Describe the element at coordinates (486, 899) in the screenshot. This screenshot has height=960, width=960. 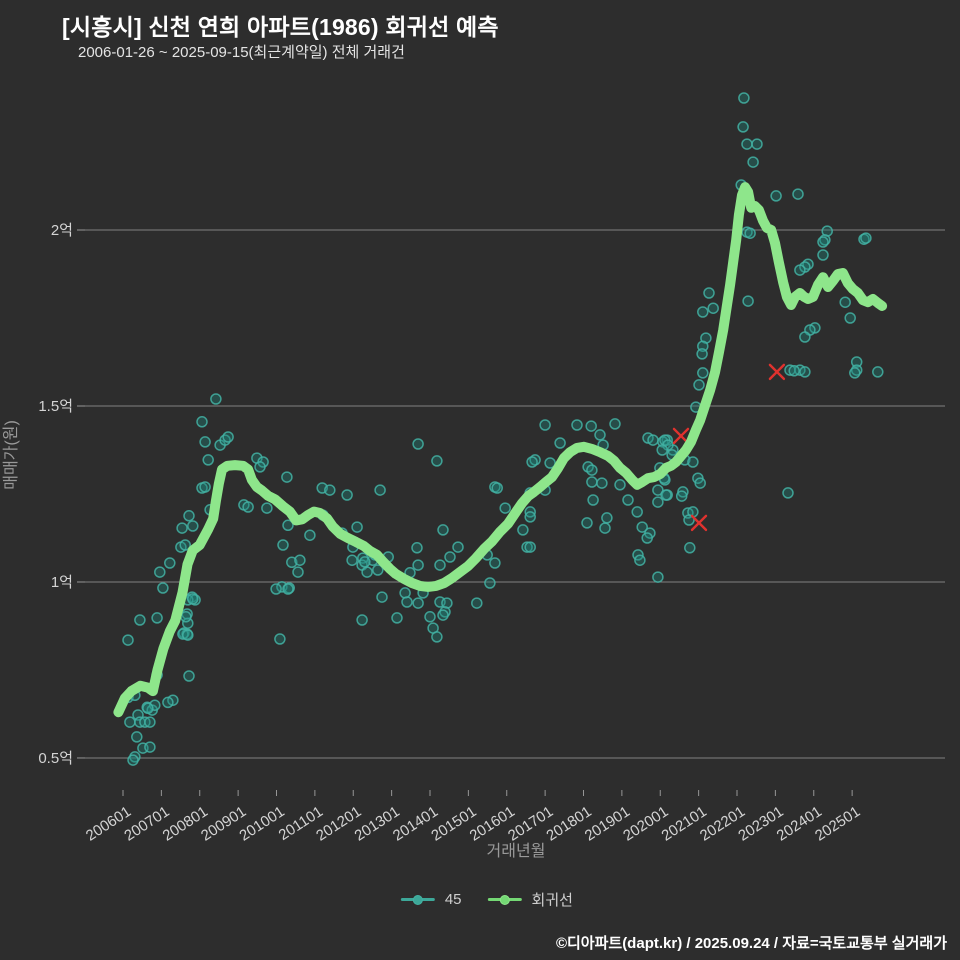
I see `legend: 45 회귀선` at that location.